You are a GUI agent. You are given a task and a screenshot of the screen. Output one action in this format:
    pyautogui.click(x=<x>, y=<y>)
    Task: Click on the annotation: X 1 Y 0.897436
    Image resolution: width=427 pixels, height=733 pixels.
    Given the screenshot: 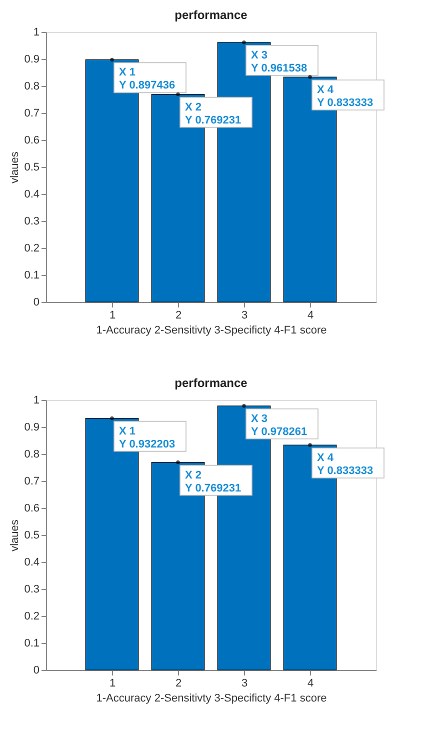 What is the action you would take?
    pyautogui.click(x=147, y=79)
    